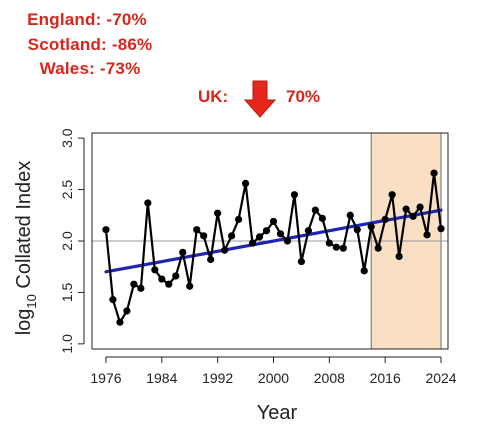 This screenshot has height=429, width=479. I want to click on x-axis: 1976 1984 1992 2000 2008 2016 2024, so click(273, 371).